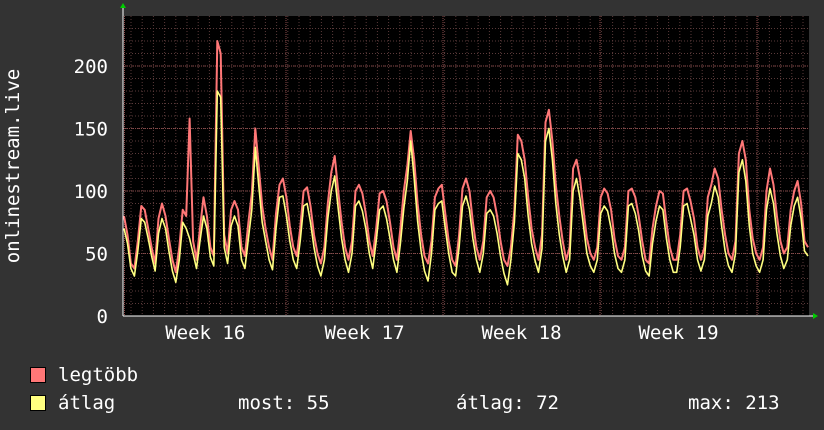  I want to click on legend-avg-label: átlag, so click(87, 403).